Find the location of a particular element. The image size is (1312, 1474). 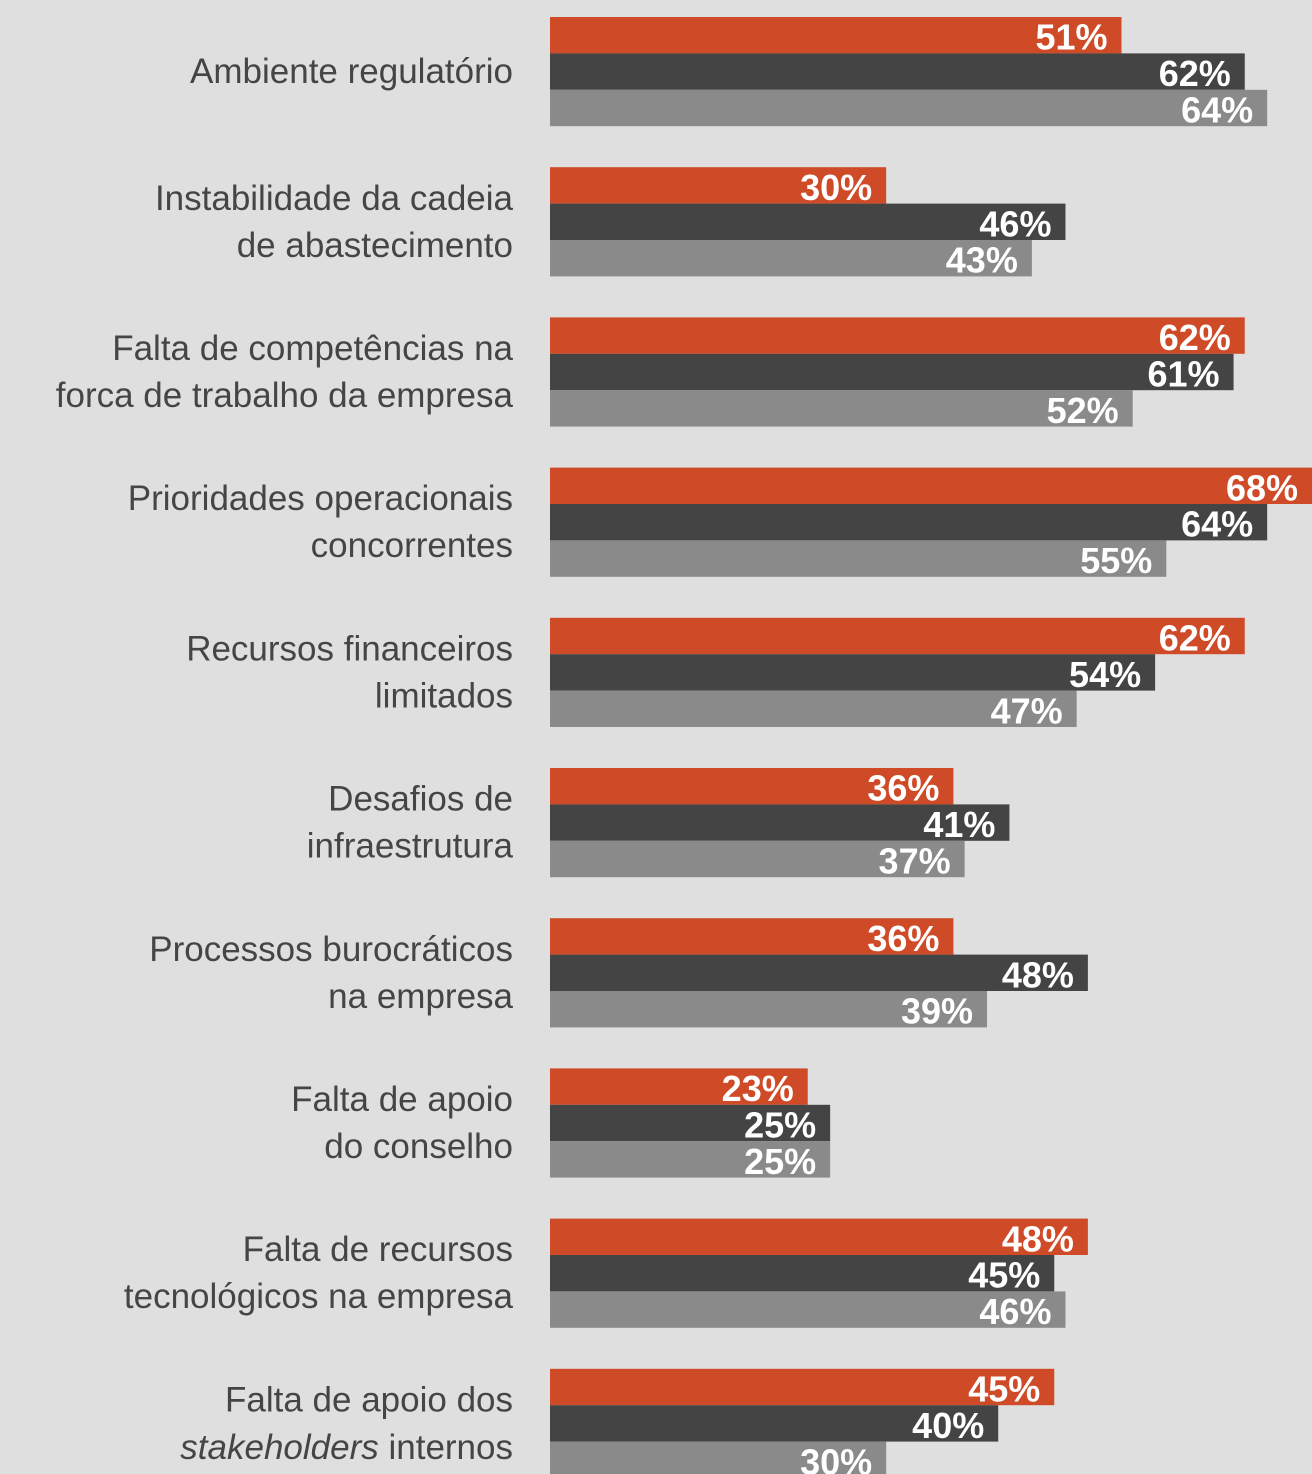

category-label: tecnológicos na empresa is located at coordinates (319, 1296).